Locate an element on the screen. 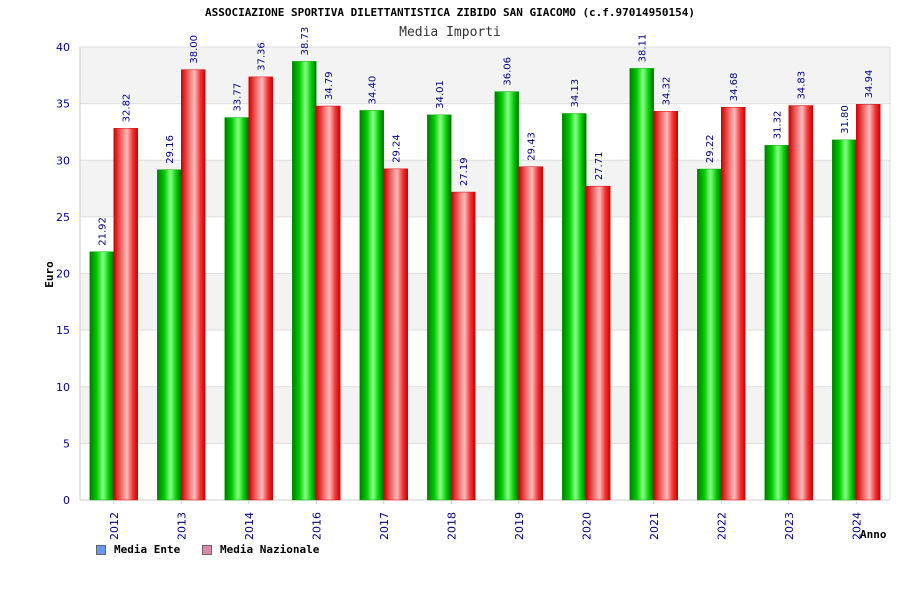  legend-label: Media Ente is located at coordinates (147, 549).